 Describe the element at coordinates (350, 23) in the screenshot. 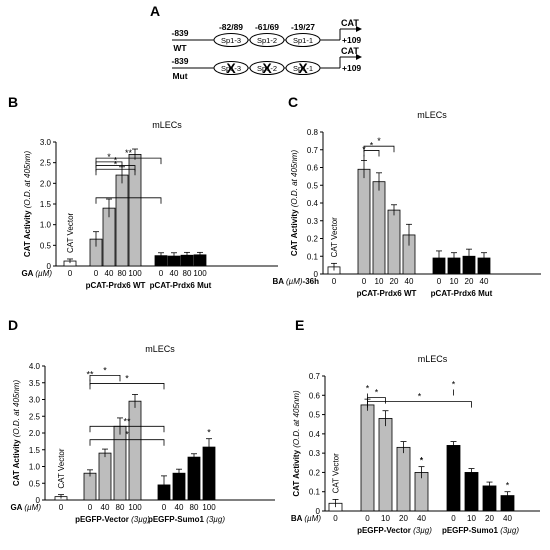

I see `reporter-label: CAT` at that location.